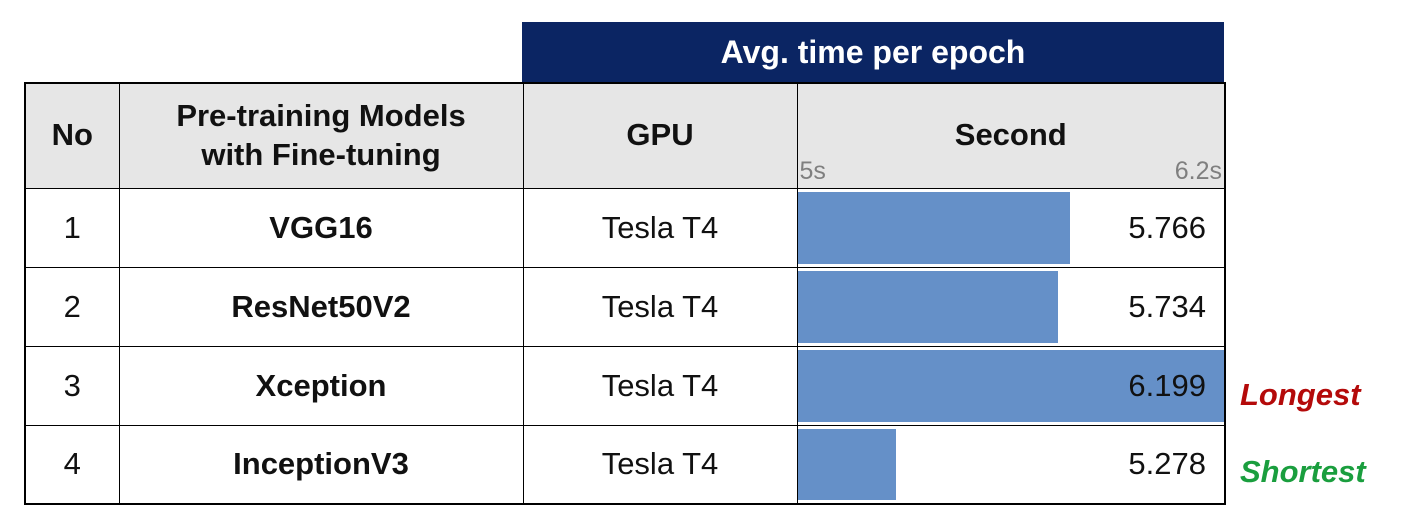 This screenshot has width=1406, height=517. I want to click on row-no: 2, so click(72, 306).